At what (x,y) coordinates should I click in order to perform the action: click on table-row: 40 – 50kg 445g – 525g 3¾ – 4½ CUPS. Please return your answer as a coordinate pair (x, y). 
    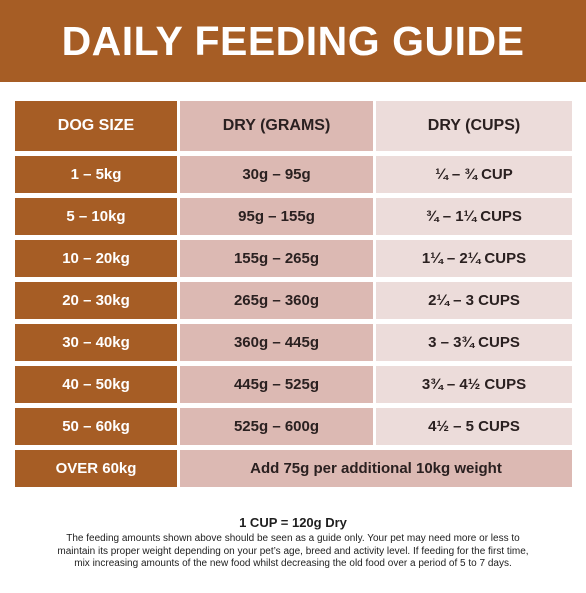
    Looking at the image, I should click on (293, 384).